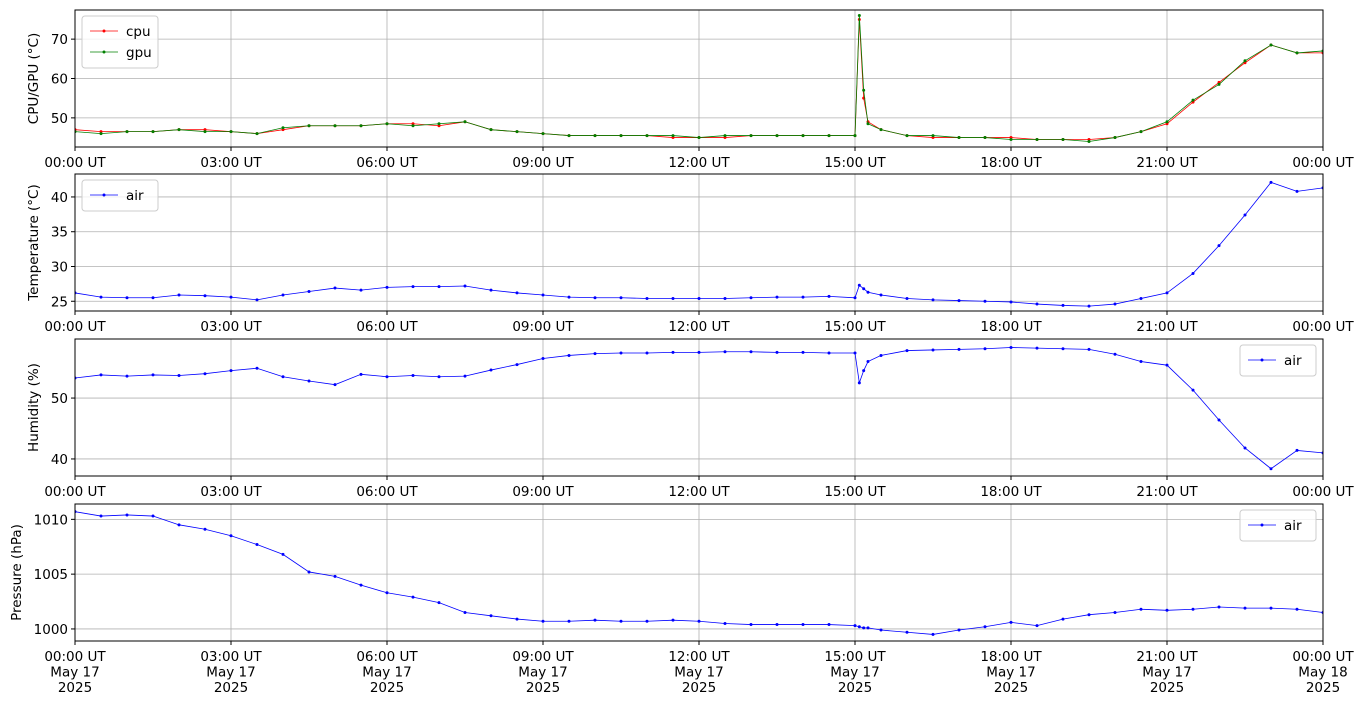  What do you see at coordinates (51, 520) in the screenshot?
I see `y-tick-label: 1010` at bounding box center [51, 520].